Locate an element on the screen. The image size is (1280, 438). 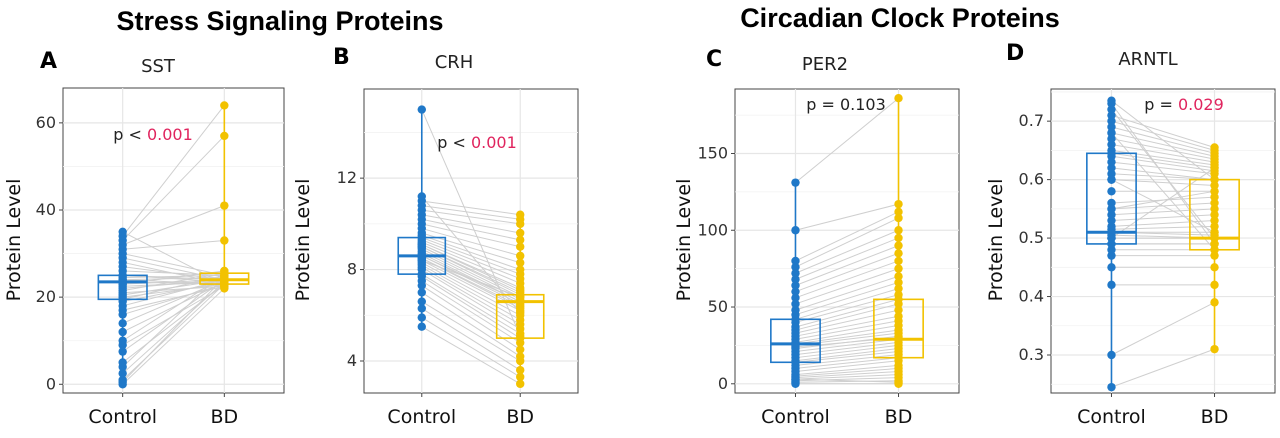
y-tick-label: 0.5 is located at coordinates (1031, 237).